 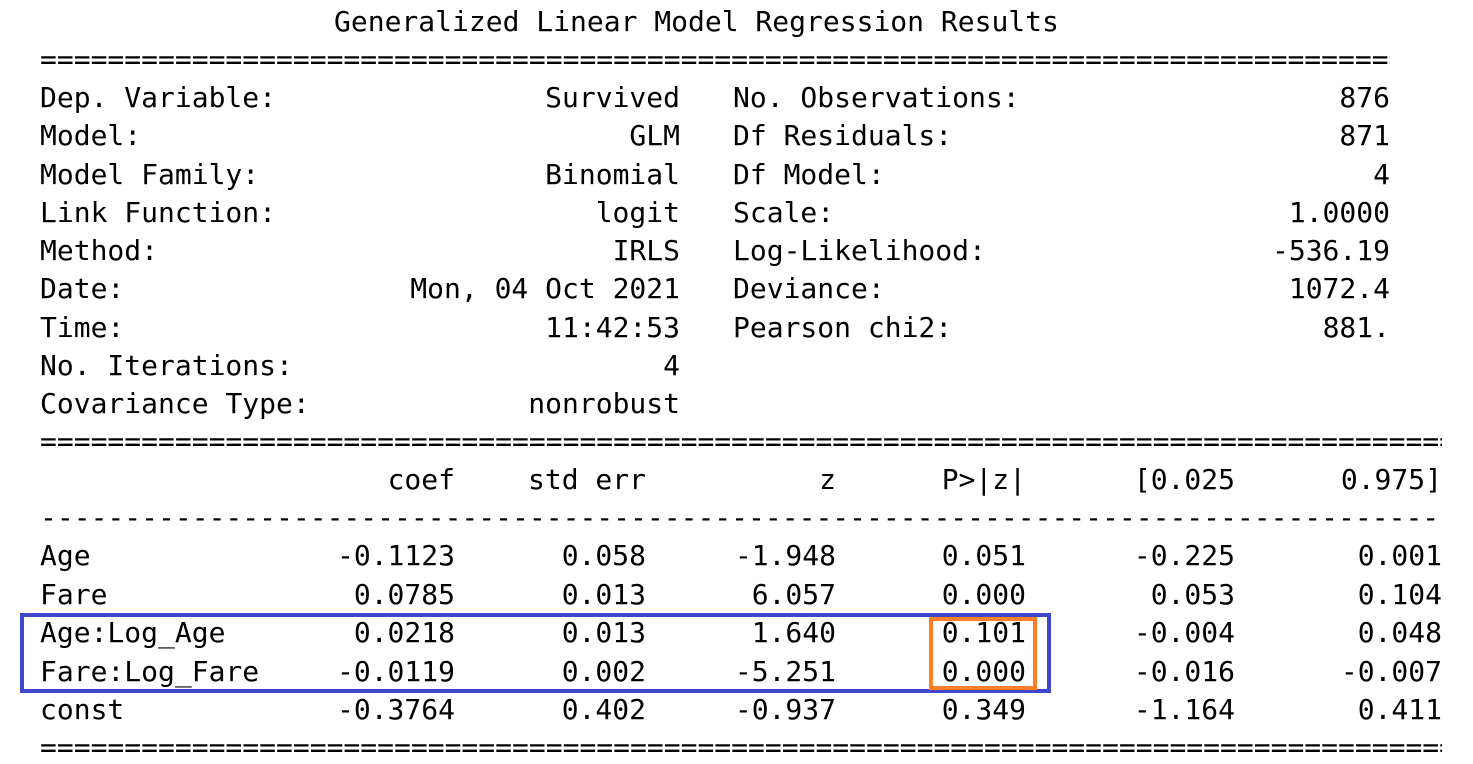 I want to click on table-cell: -0.937, so click(x=785, y=709).